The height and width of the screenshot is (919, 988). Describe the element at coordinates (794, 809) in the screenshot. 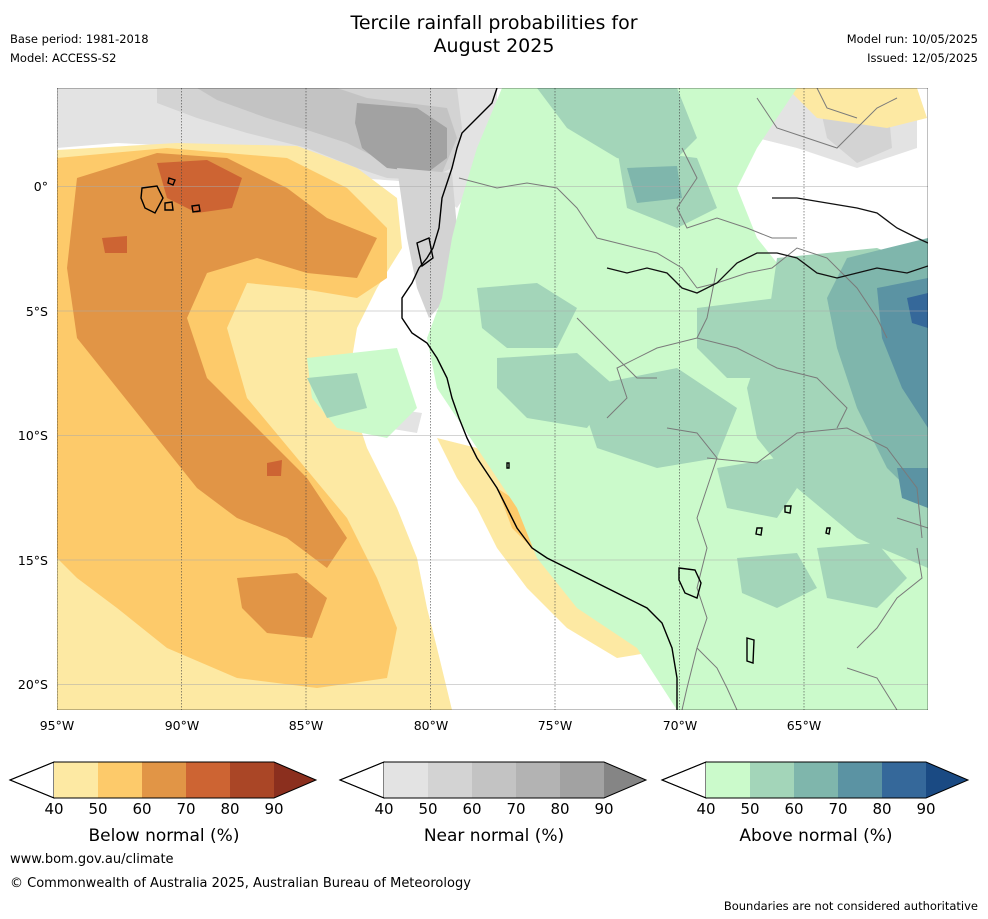

I see `legend-above-tick-60: 60` at that location.